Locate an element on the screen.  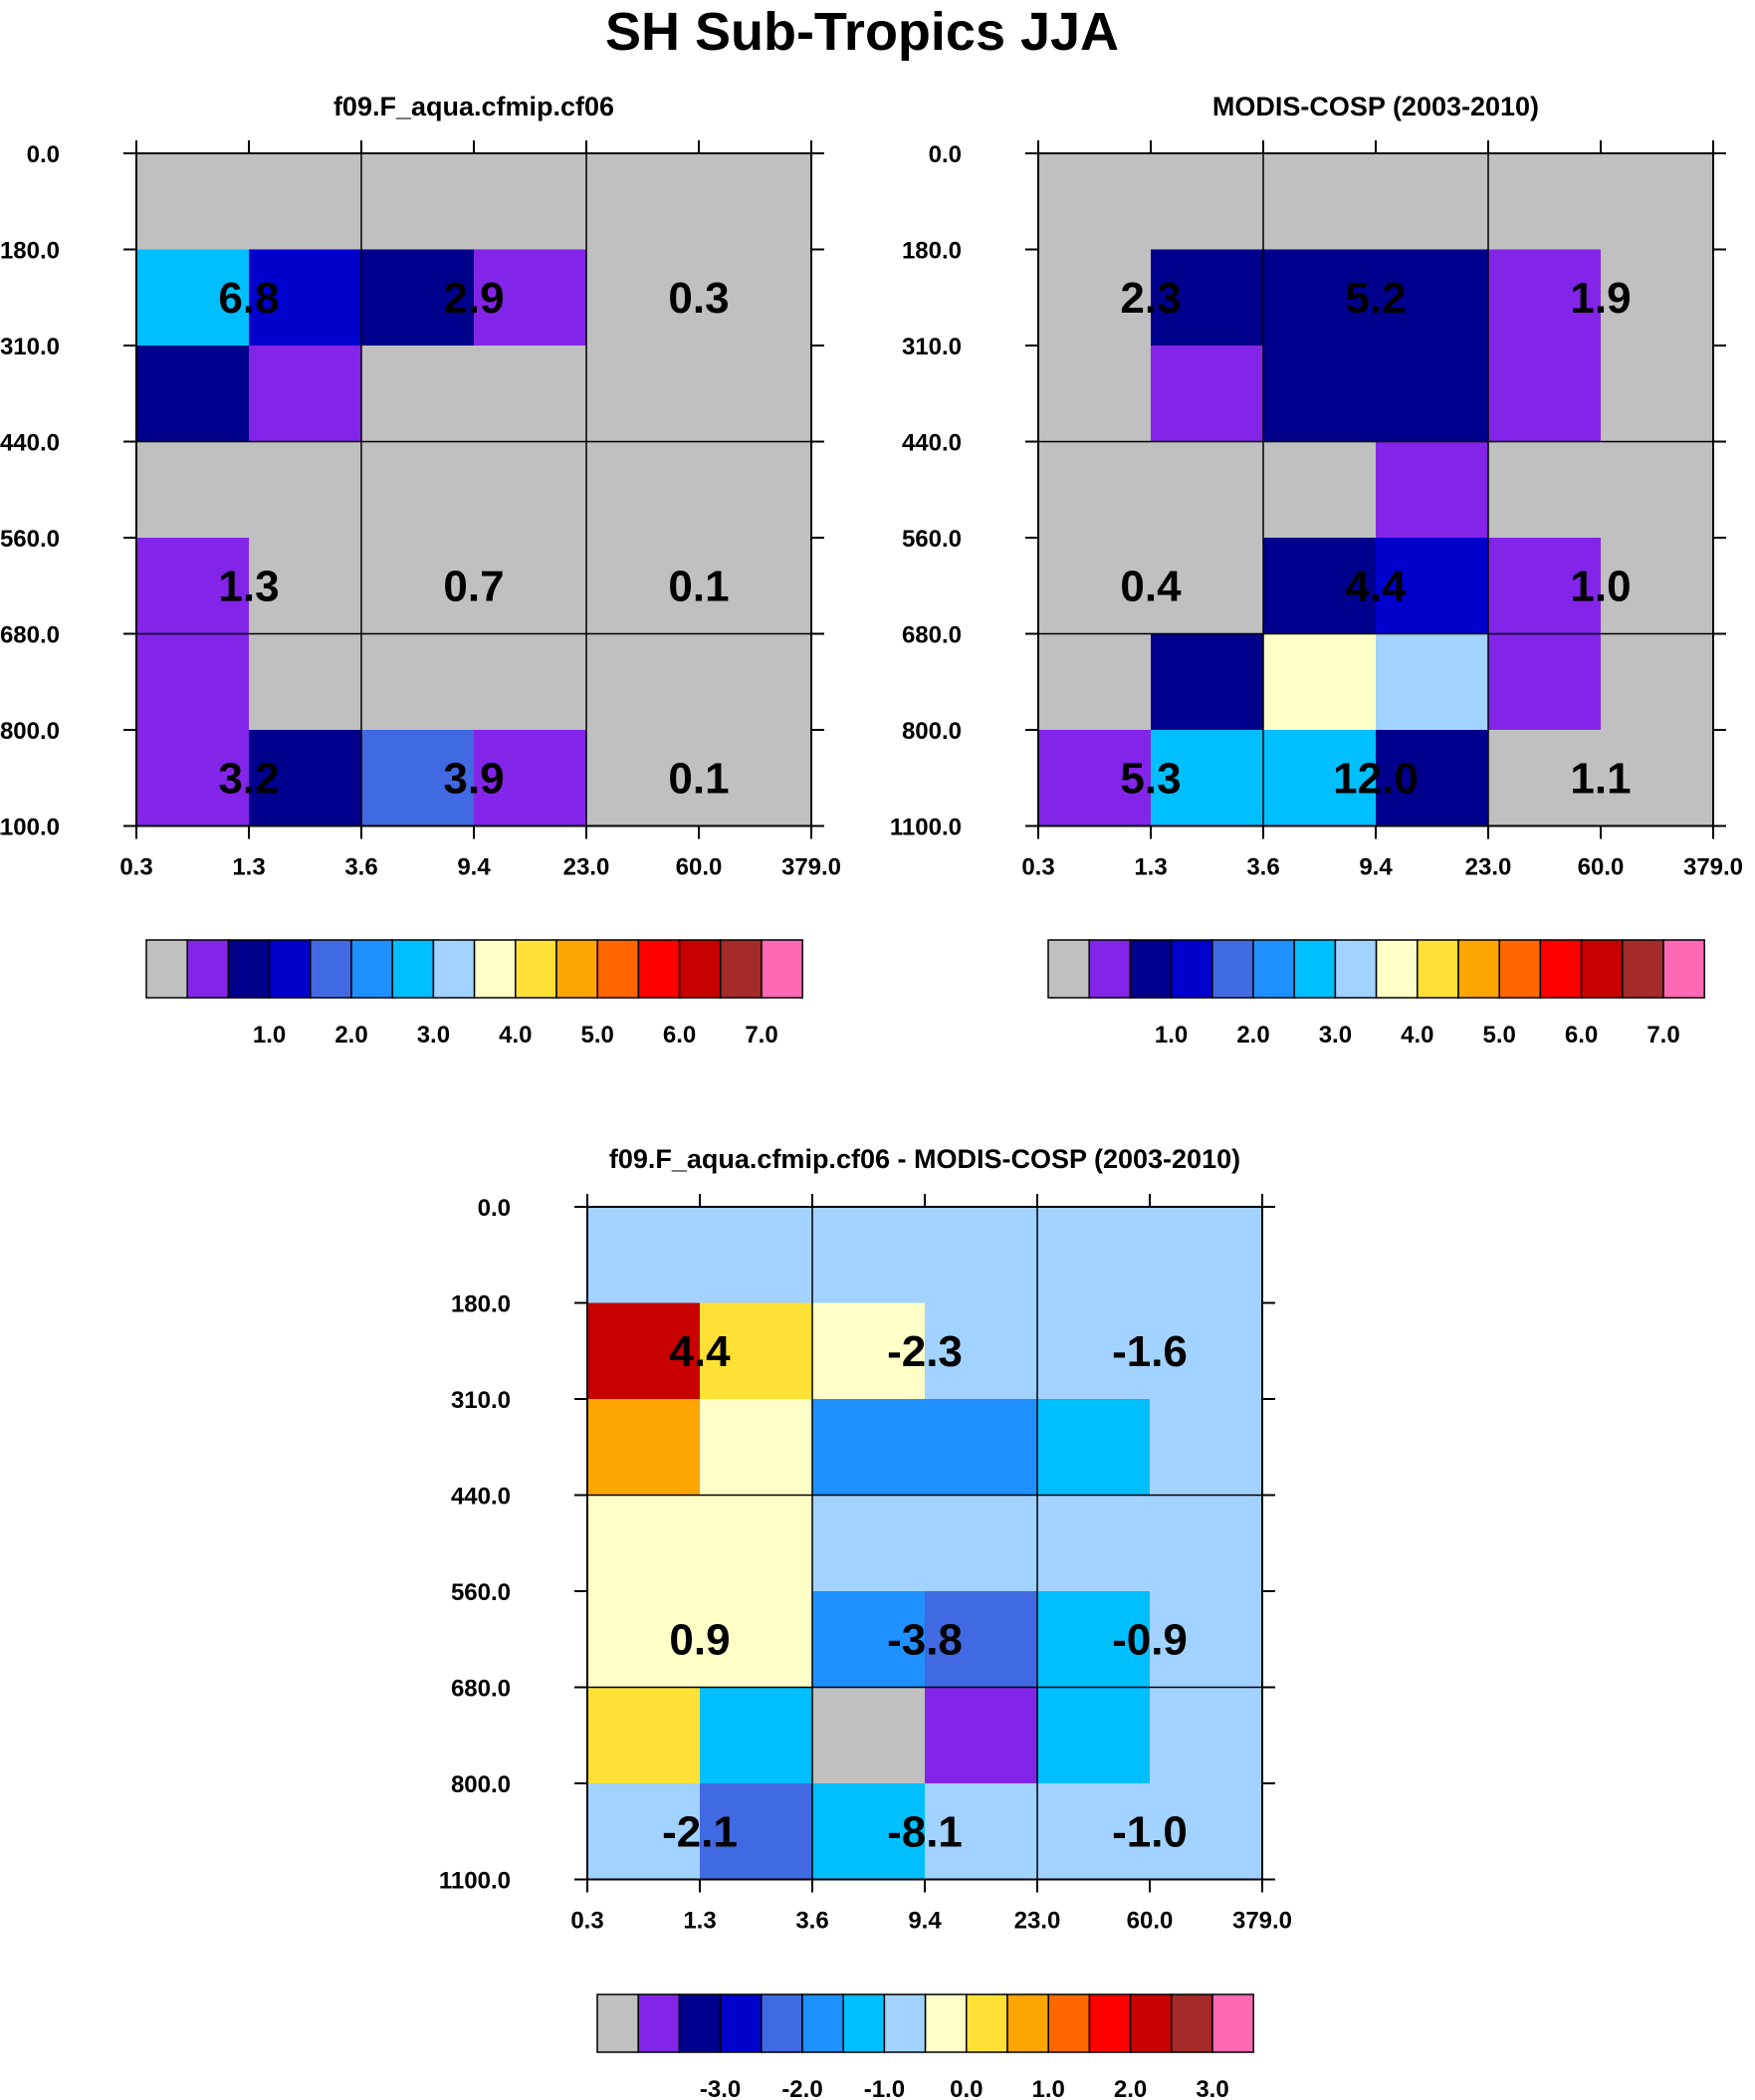
diff-box-value: 0.9 is located at coordinates (699, 1639).